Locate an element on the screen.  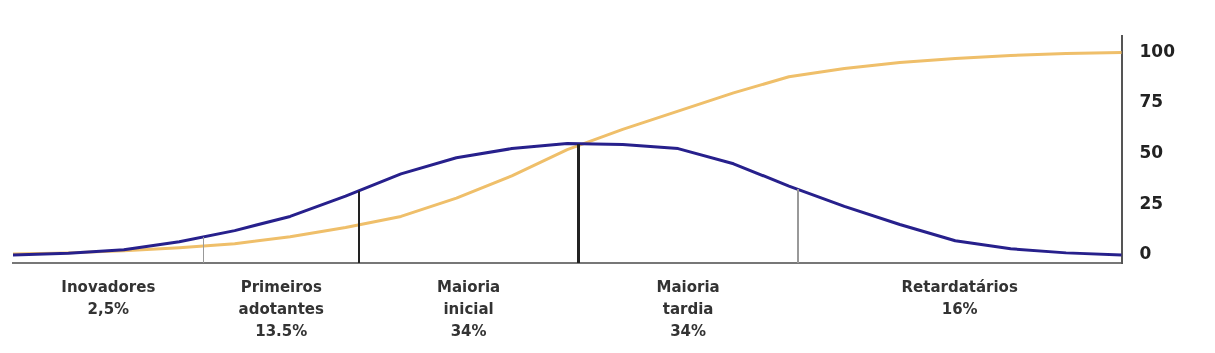
y-tick-label: 75 is located at coordinates (1151, 101).